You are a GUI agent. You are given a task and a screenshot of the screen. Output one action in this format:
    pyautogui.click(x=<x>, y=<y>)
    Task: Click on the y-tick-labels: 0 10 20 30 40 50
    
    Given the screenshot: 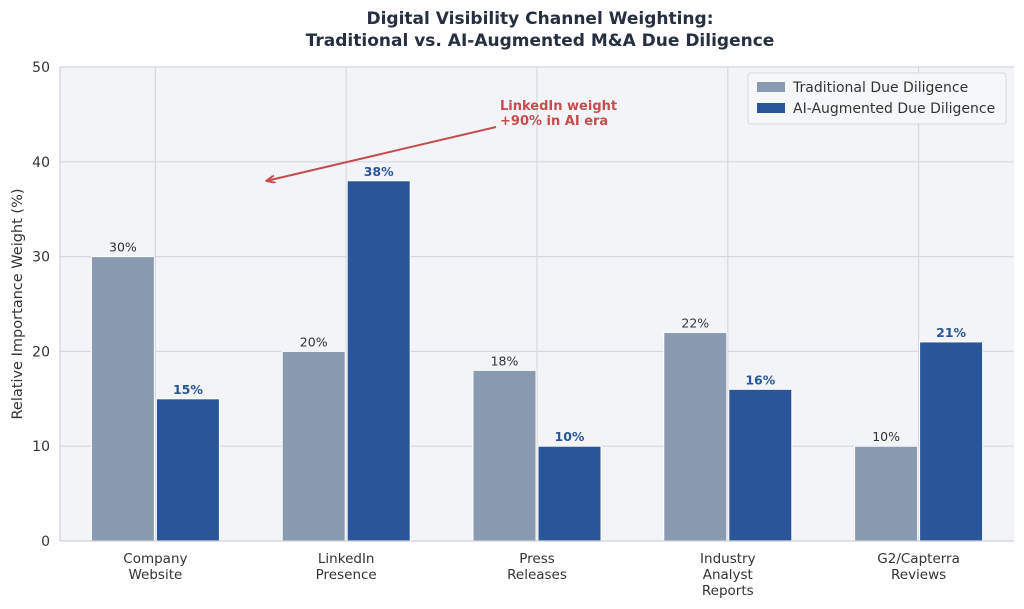 What is the action you would take?
    pyautogui.click(x=41, y=305)
    